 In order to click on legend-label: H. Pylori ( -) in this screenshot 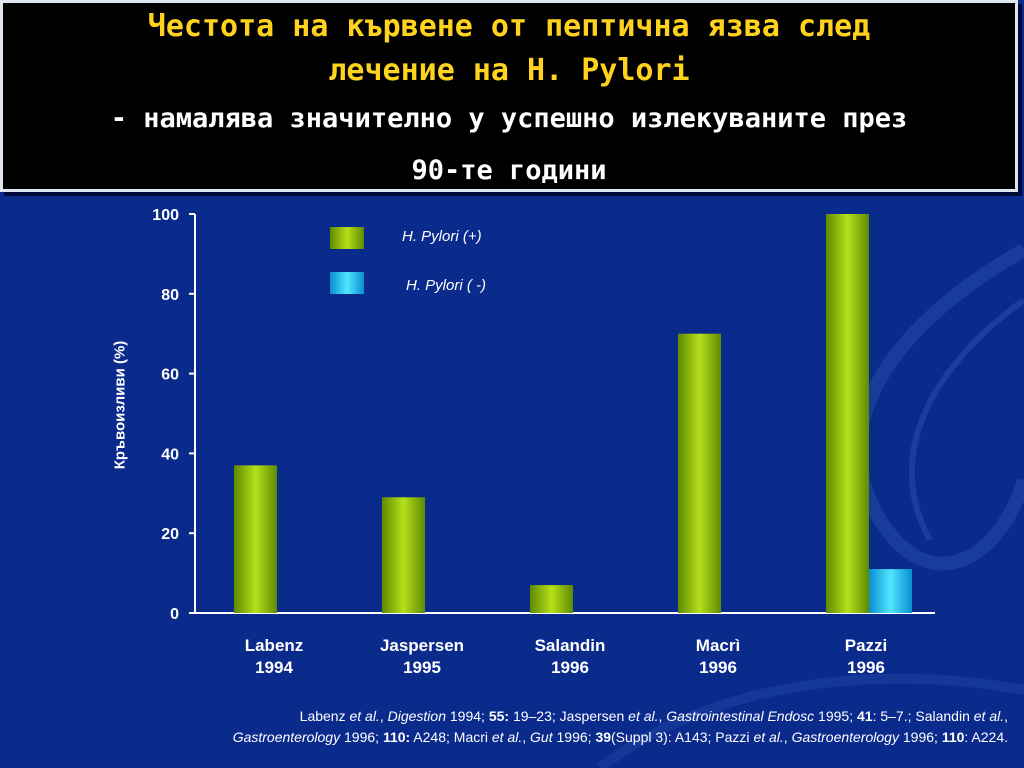, I will do `click(446, 285)`.